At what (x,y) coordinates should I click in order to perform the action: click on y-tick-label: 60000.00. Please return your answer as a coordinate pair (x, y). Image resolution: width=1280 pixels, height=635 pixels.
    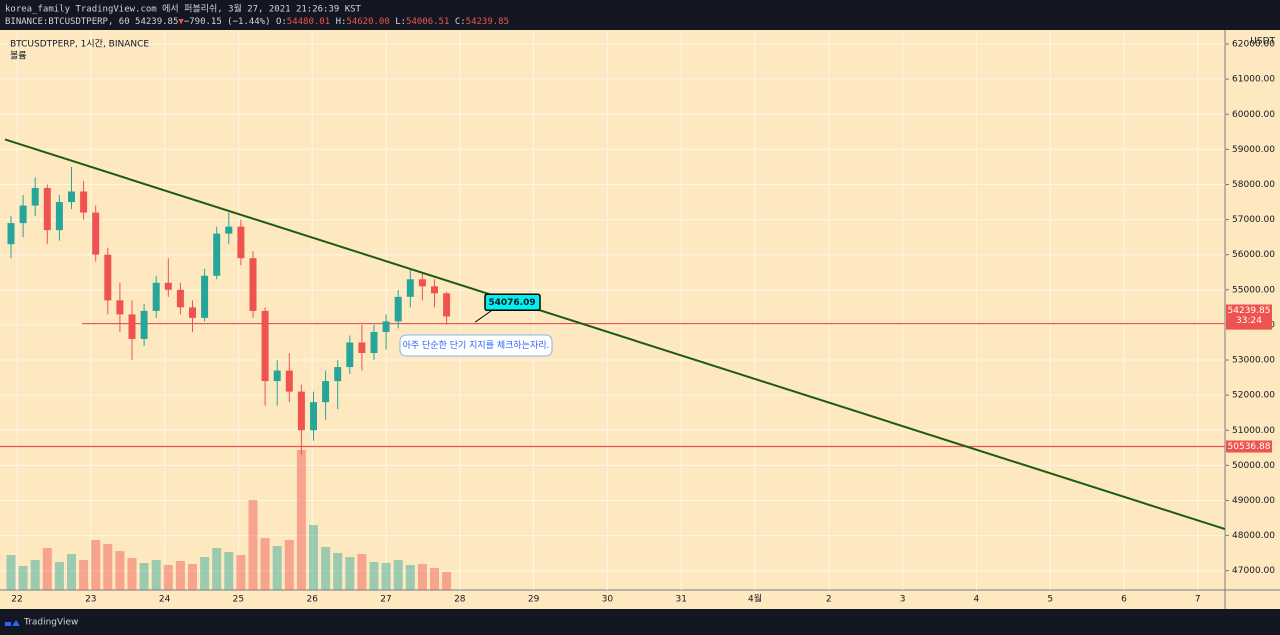
    Looking at the image, I should click on (1253, 115).